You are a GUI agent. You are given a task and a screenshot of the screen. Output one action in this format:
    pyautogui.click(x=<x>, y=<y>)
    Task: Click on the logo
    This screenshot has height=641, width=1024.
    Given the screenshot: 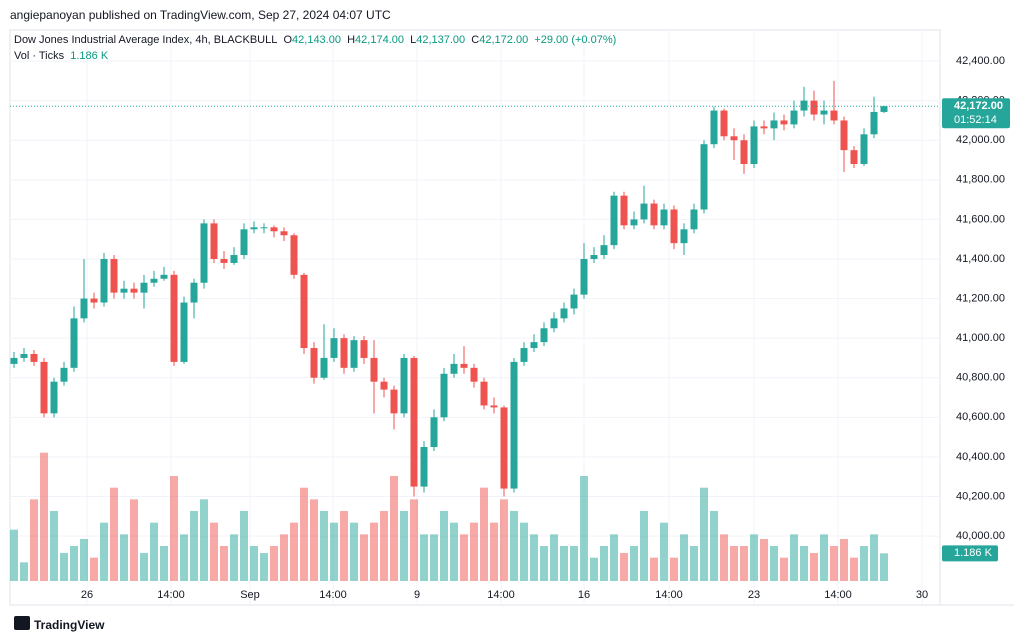 What is the action you would take?
    pyautogui.click(x=22, y=623)
    